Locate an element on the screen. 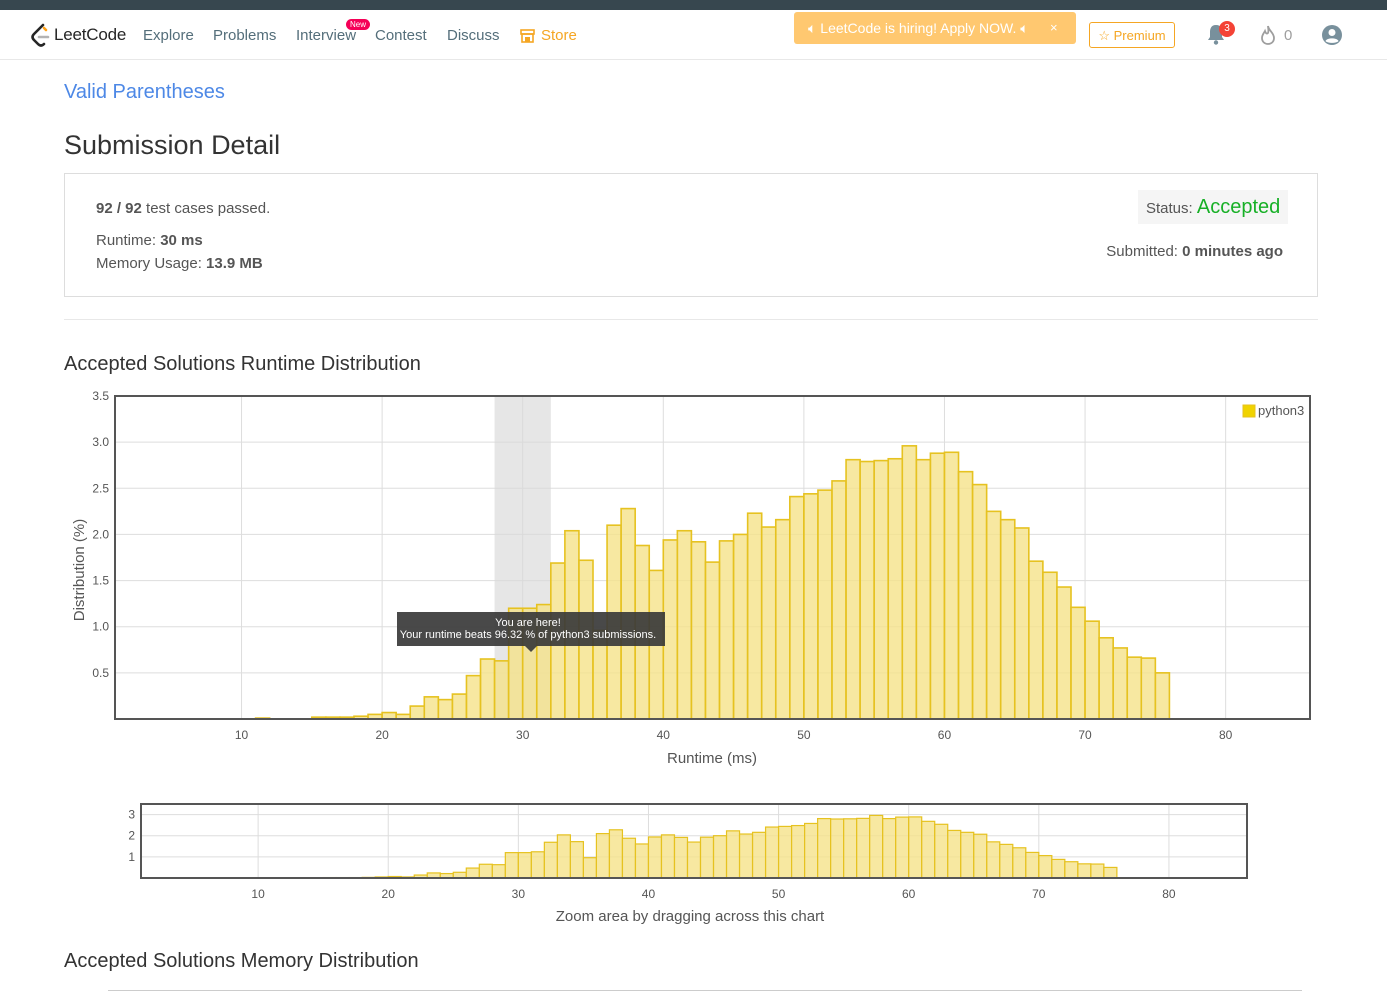  x-tick-label: 70 is located at coordinates (1039, 894).